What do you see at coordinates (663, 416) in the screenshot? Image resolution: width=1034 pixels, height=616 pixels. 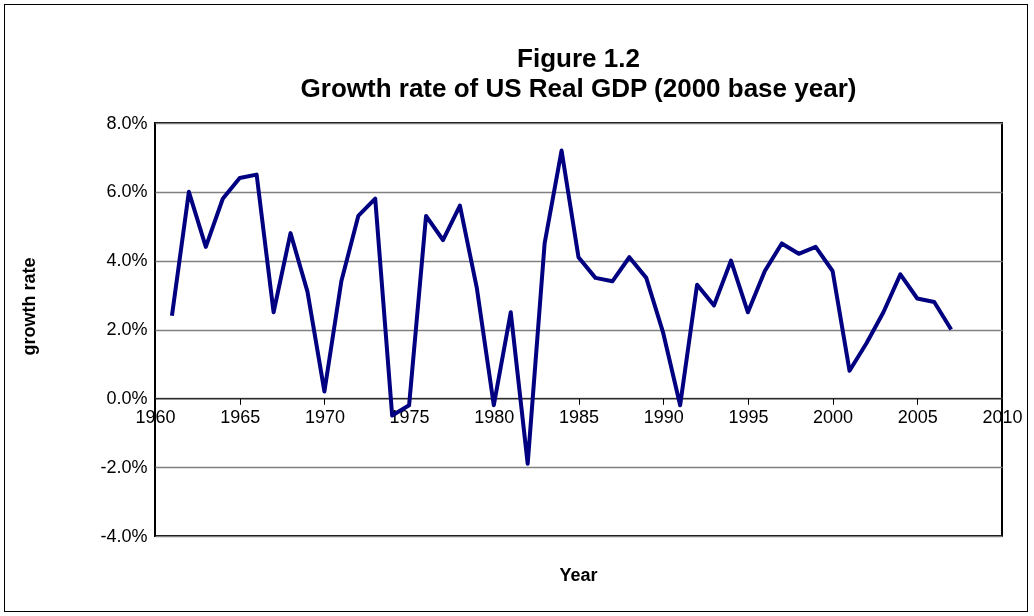 I see `x-tick-label: 1990` at bounding box center [663, 416].